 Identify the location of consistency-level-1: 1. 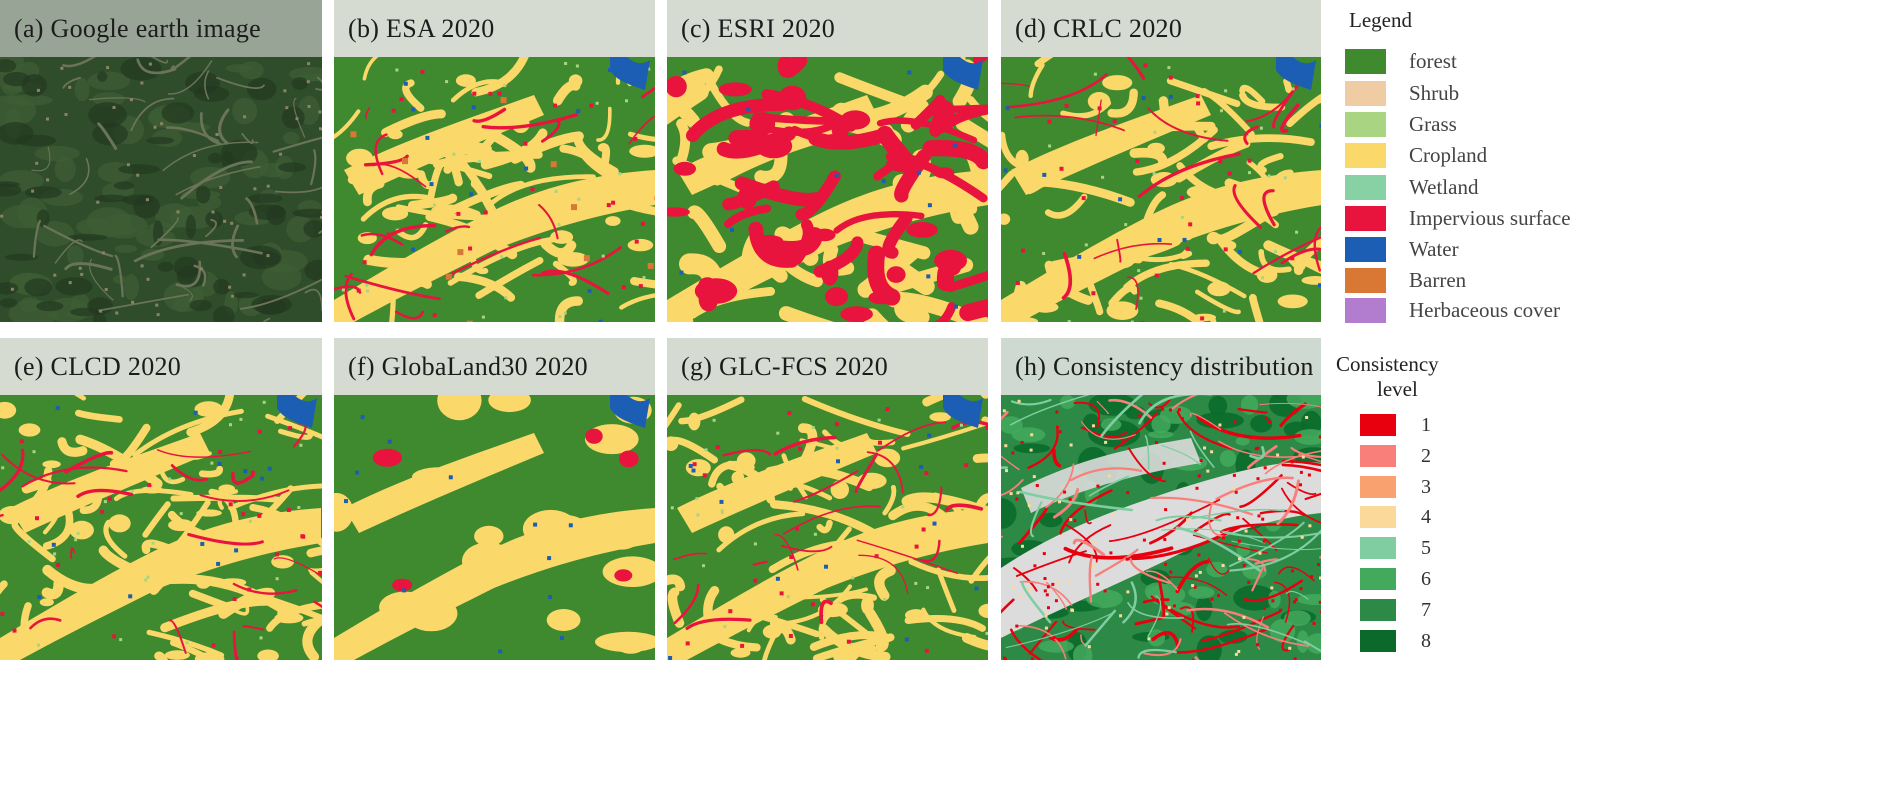
(1395, 425).